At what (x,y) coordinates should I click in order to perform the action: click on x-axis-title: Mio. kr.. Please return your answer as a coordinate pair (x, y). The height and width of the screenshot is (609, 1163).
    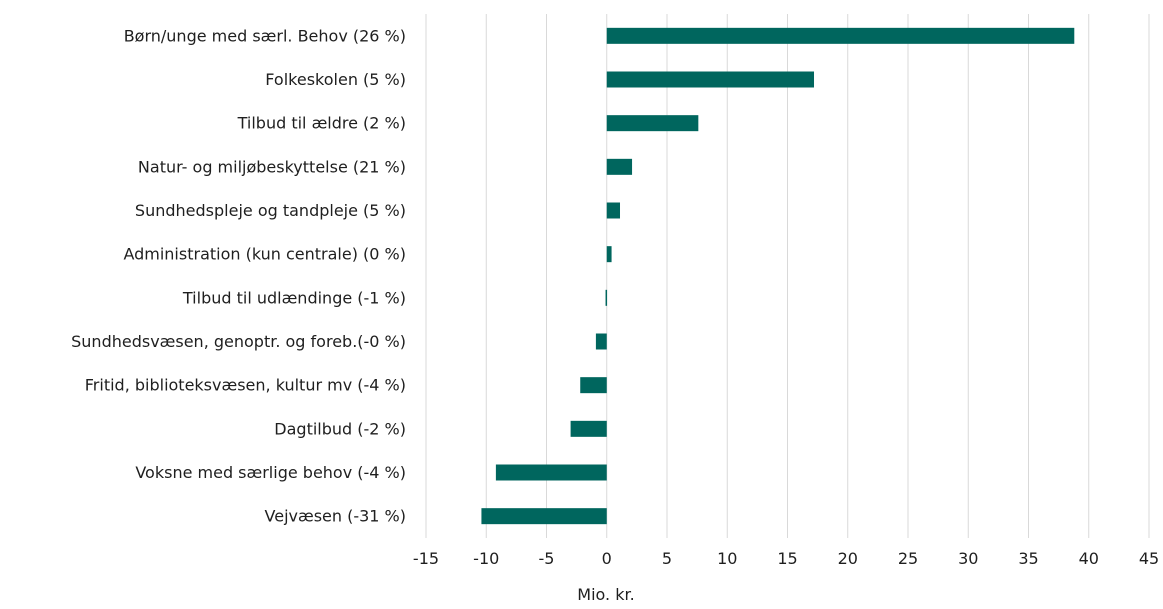
    Looking at the image, I should click on (605, 594).